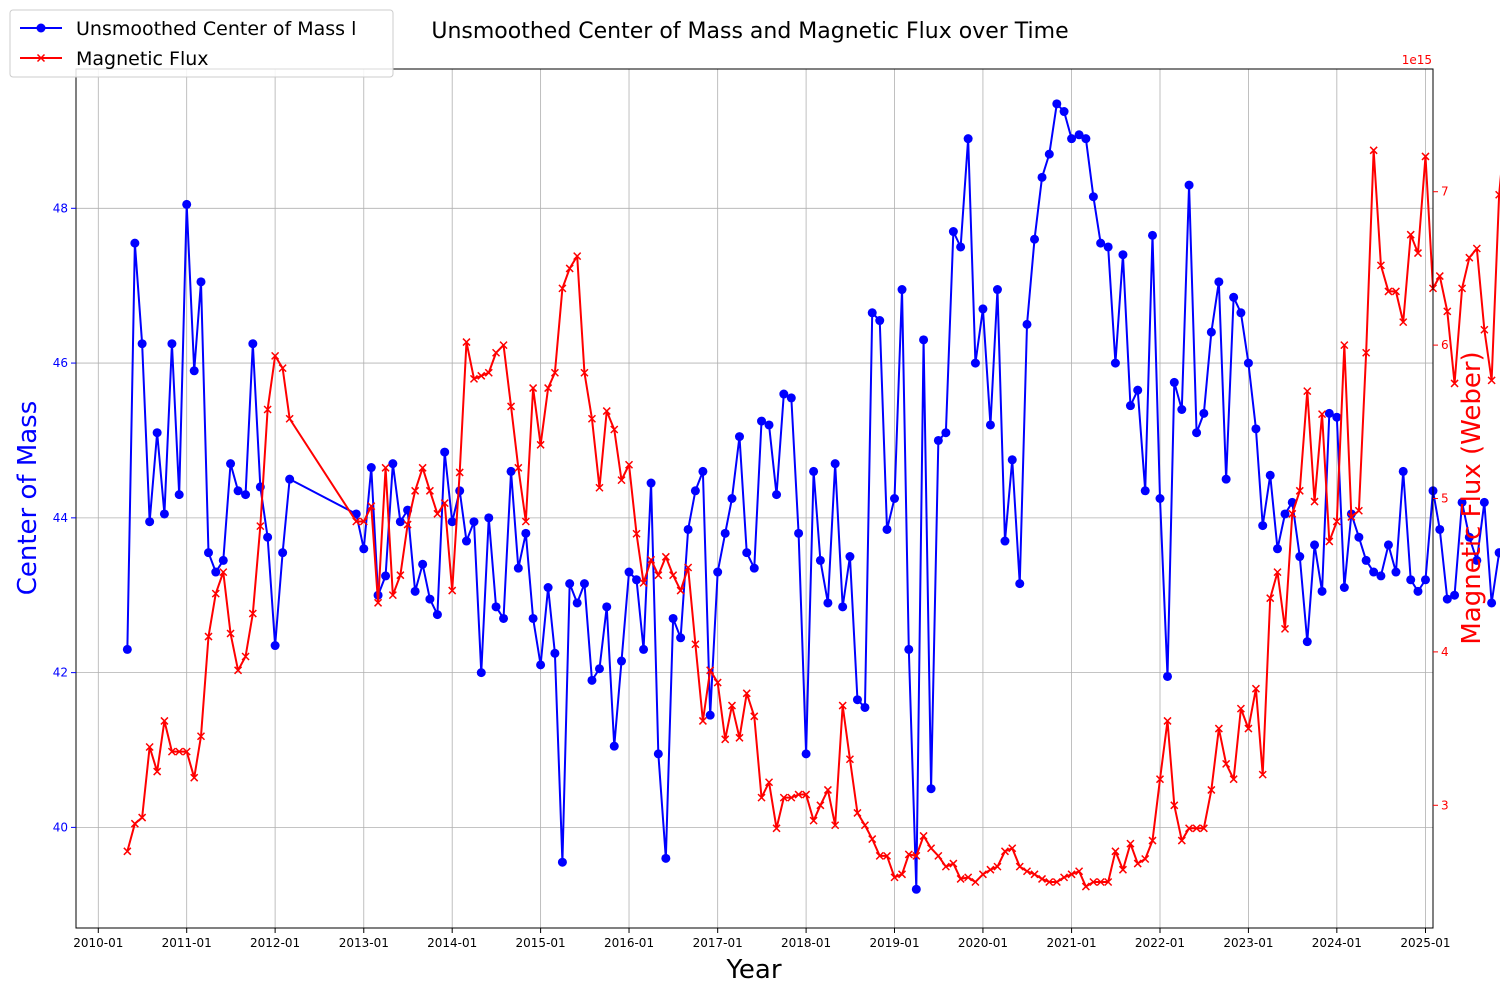 This screenshot has height=1000, width=1500. Describe the element at coordinates (452, 943) in the screenshot. I see `x-tick-label: 2014-01` at that location.